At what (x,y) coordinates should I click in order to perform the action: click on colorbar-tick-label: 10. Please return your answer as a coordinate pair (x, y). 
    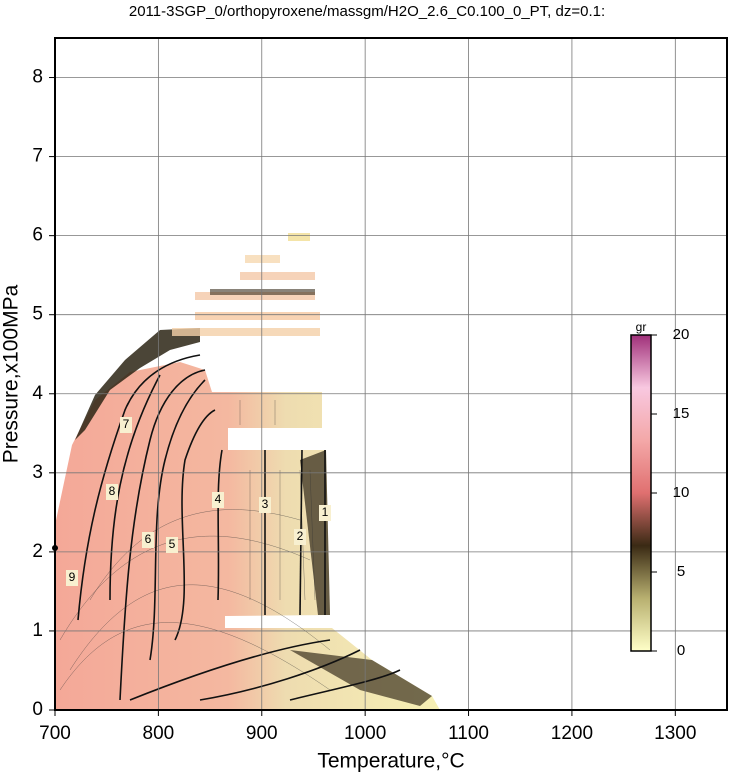
    Looking at the image, I should click on (681, 492).